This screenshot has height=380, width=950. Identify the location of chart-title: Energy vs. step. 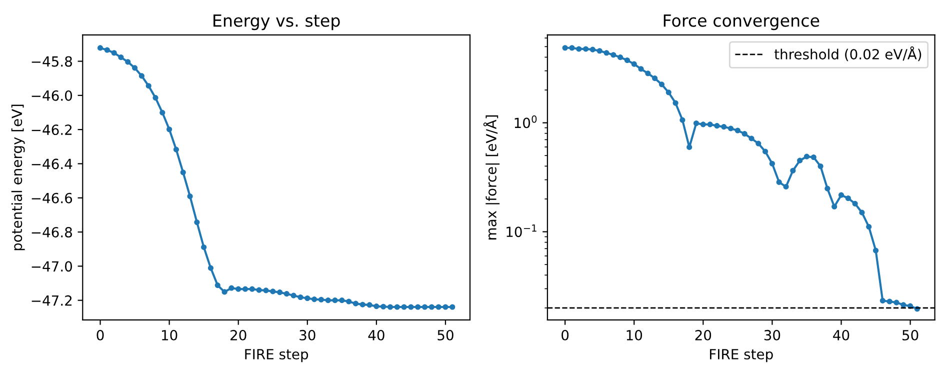
(277, 22).